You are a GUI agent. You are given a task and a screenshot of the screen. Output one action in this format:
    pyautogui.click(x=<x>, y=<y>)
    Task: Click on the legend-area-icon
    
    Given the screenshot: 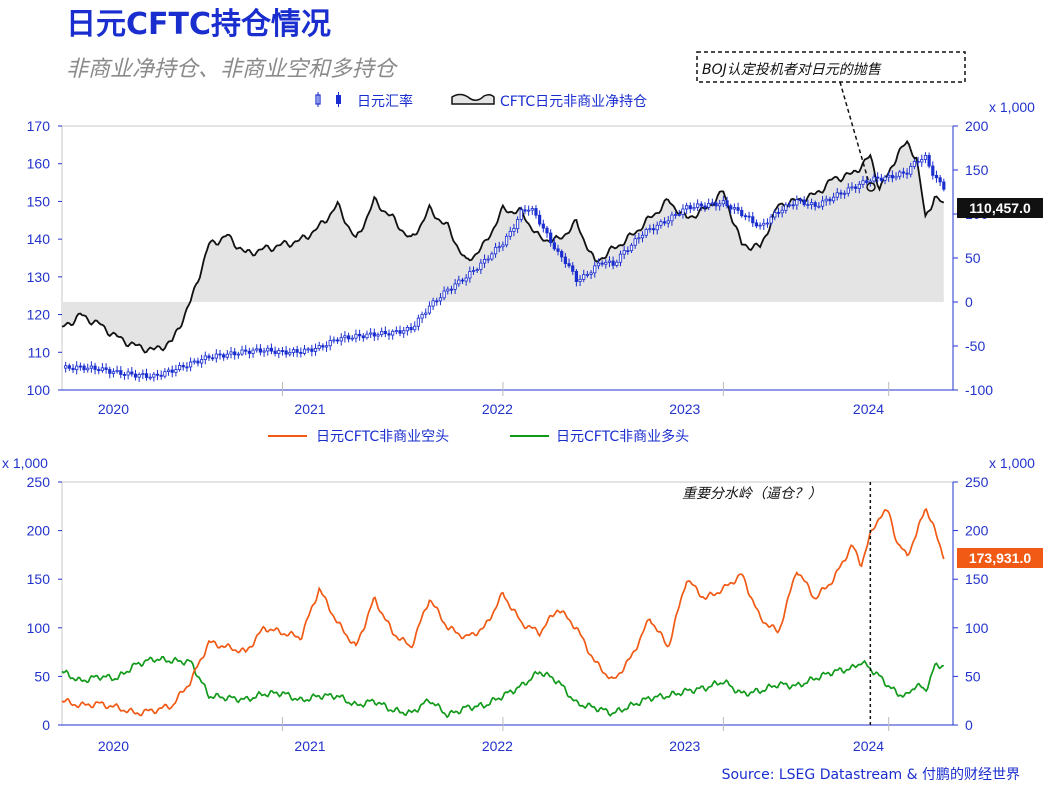 What is the action you would take?
    pyautogui.click(x=473, y=99)
    